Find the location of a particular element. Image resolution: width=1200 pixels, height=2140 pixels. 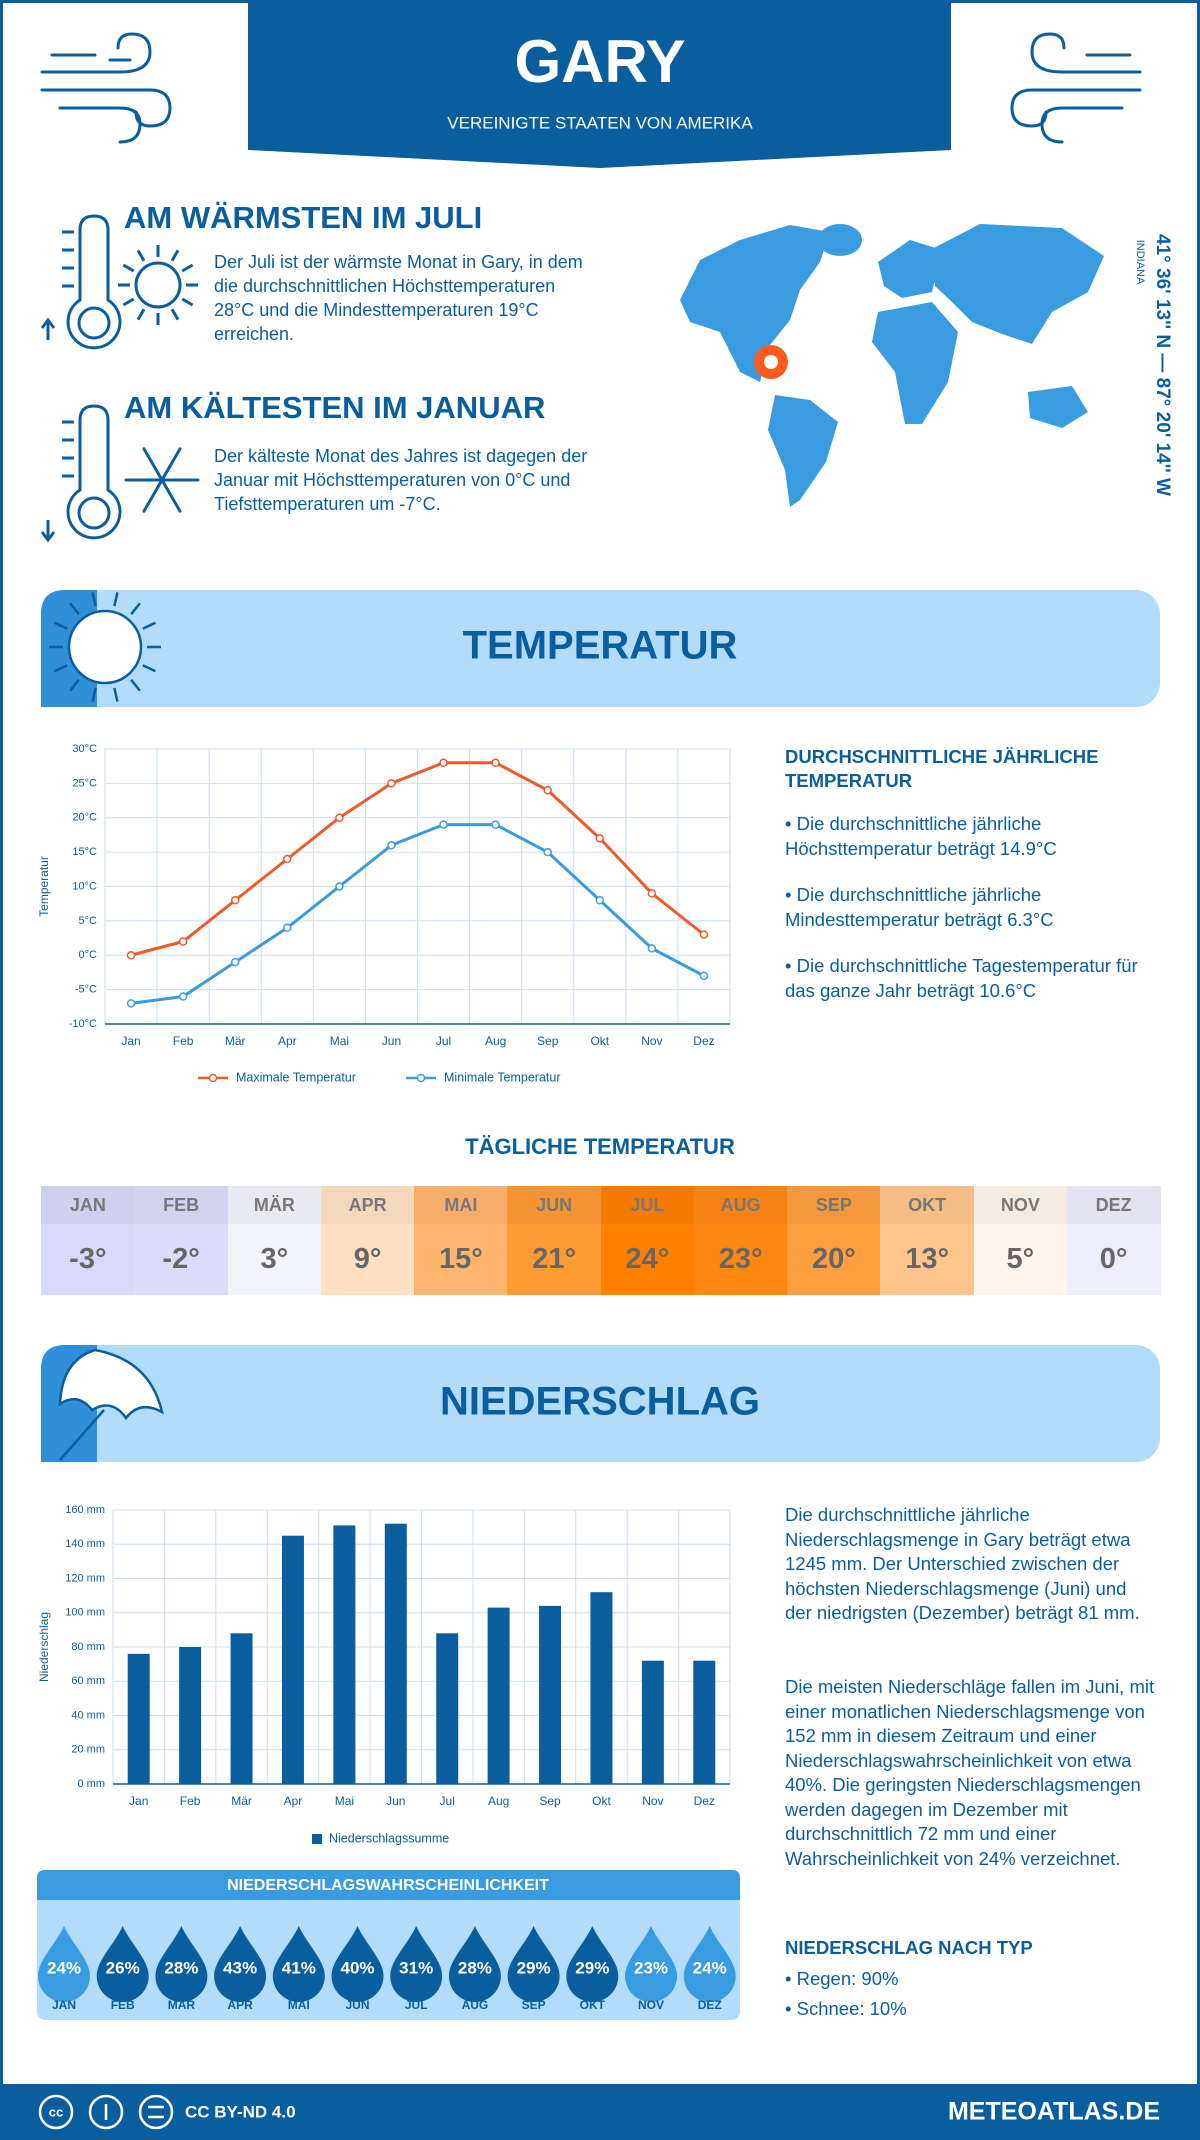

table-value: 21° is located at coordinates (554, 1259).